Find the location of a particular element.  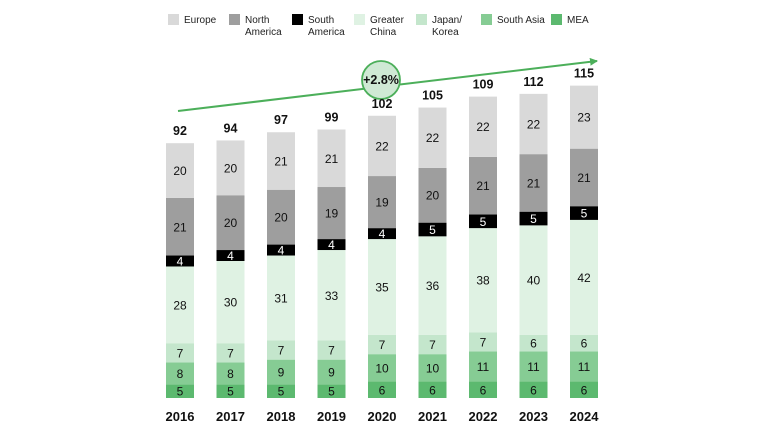

bar-stack: 5 9 7 31 4 20 21 is located at coordinates (281, 265).